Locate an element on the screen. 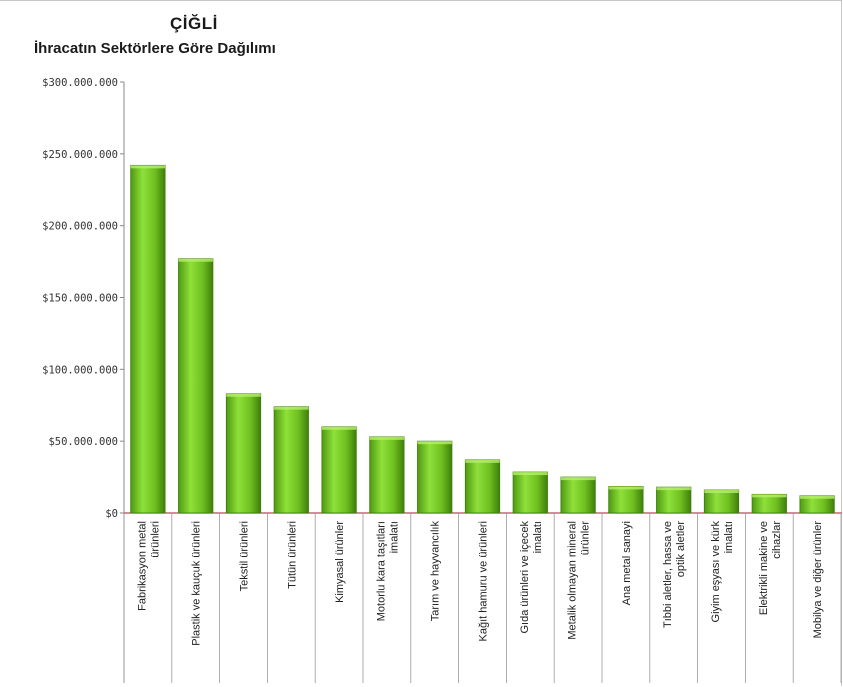 The image size is (843, 687). x-category-label: optik aletler is located at coordinates (681, 549).